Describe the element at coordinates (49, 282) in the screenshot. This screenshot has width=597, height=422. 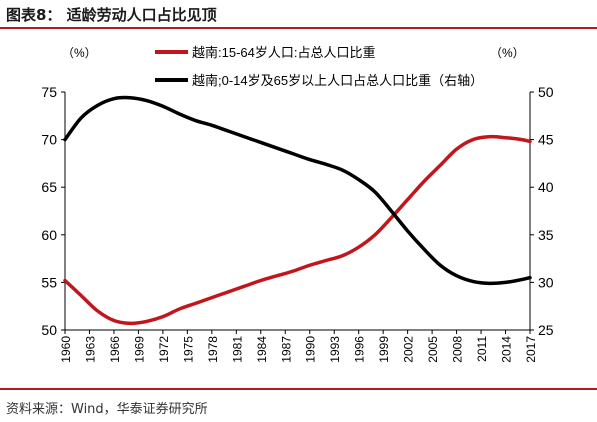
I see `left-tick-label: 55` at that location.